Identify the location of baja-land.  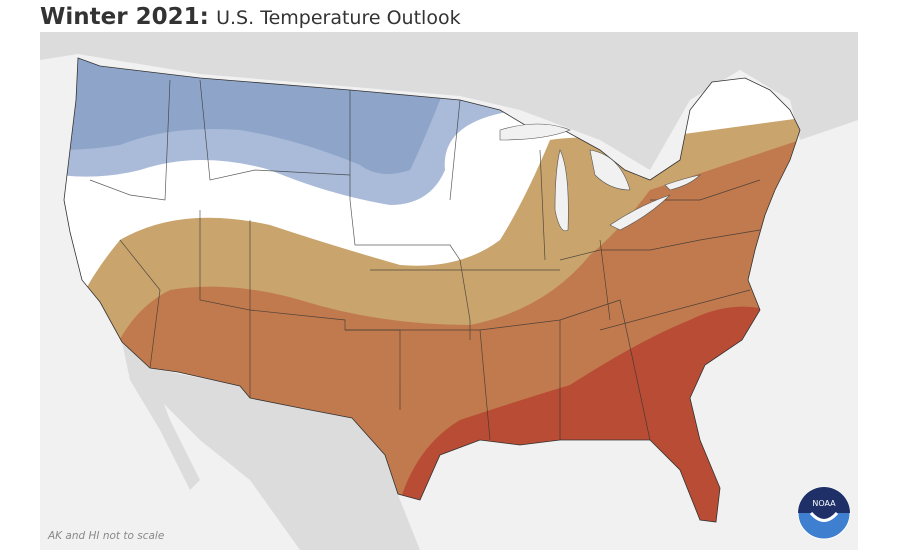
(161, 416).